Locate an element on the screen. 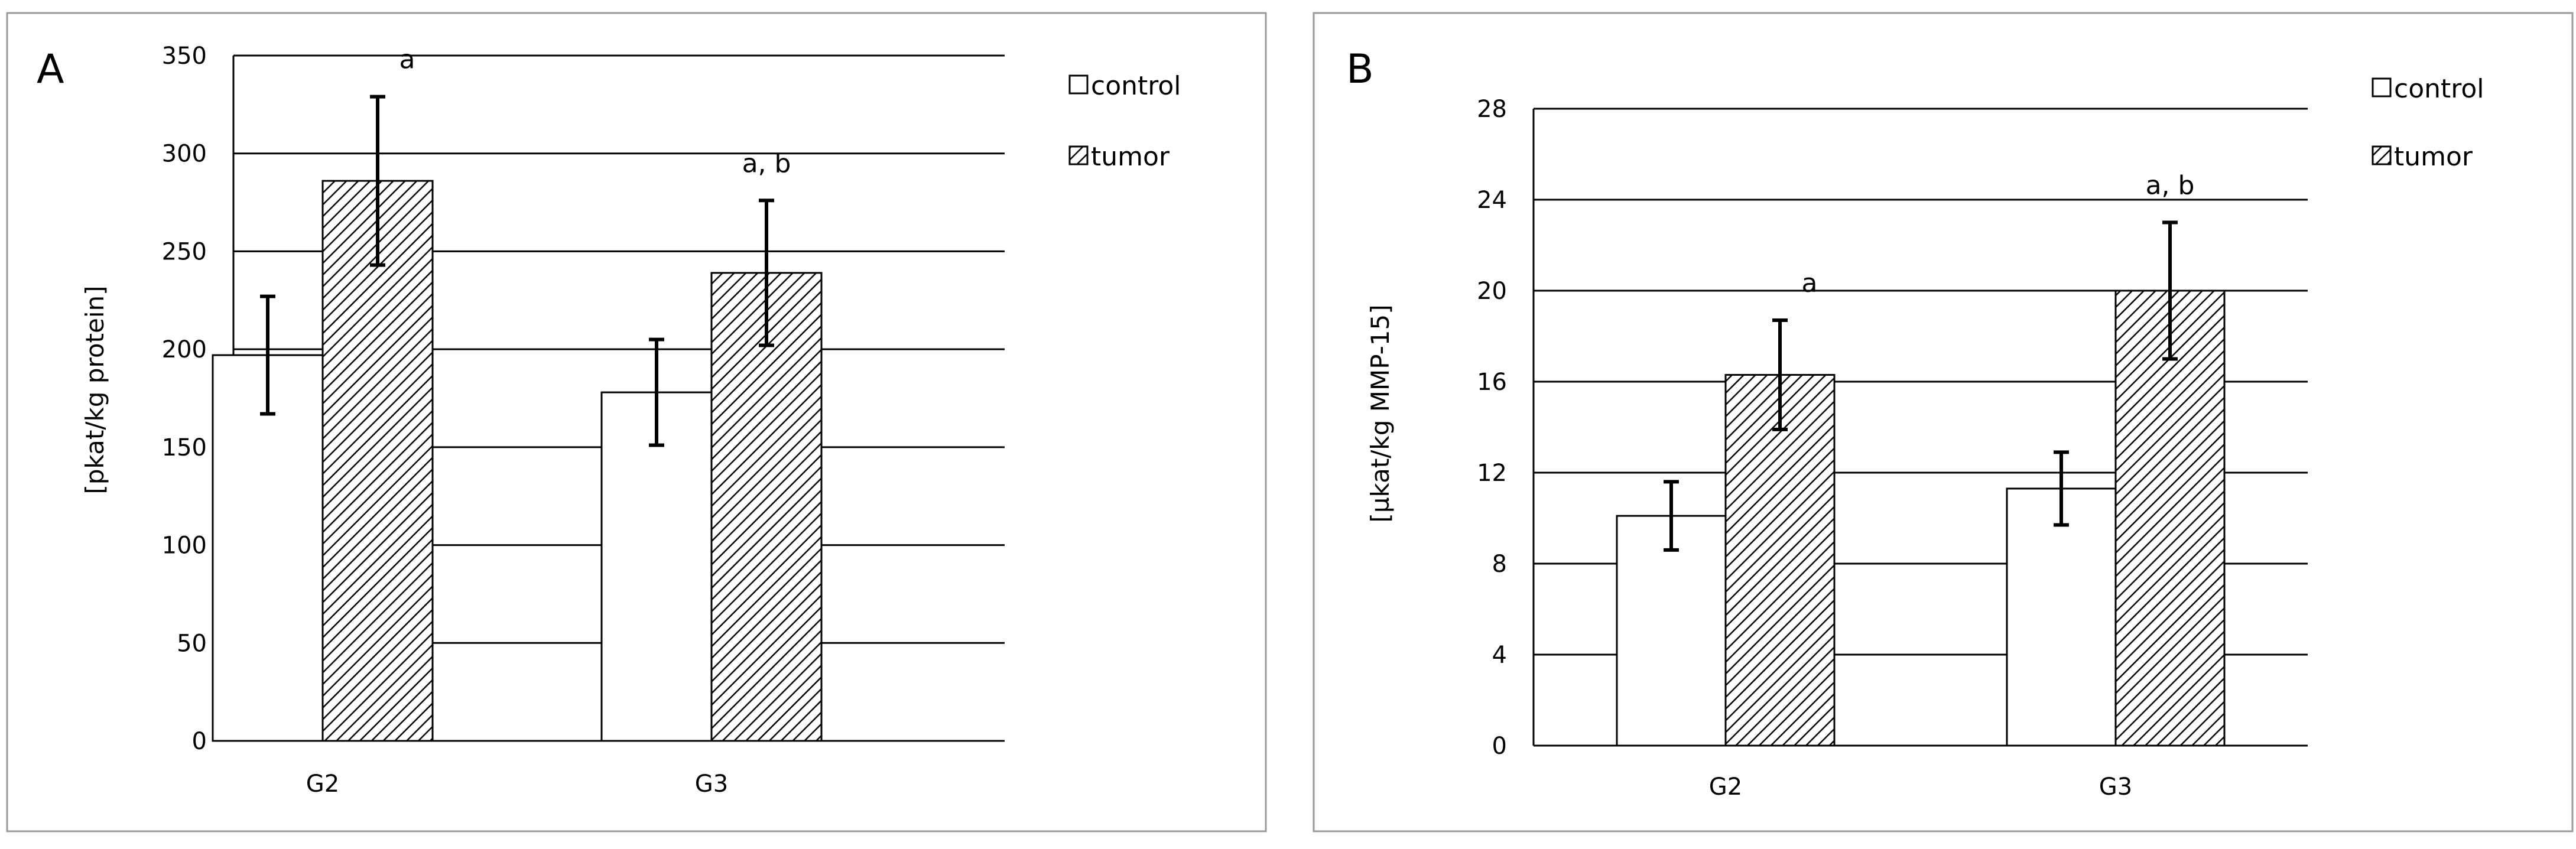 The width and height of the screenshot is (2576, 849). panel-a-letter: A is located at coordinates (50, 69).